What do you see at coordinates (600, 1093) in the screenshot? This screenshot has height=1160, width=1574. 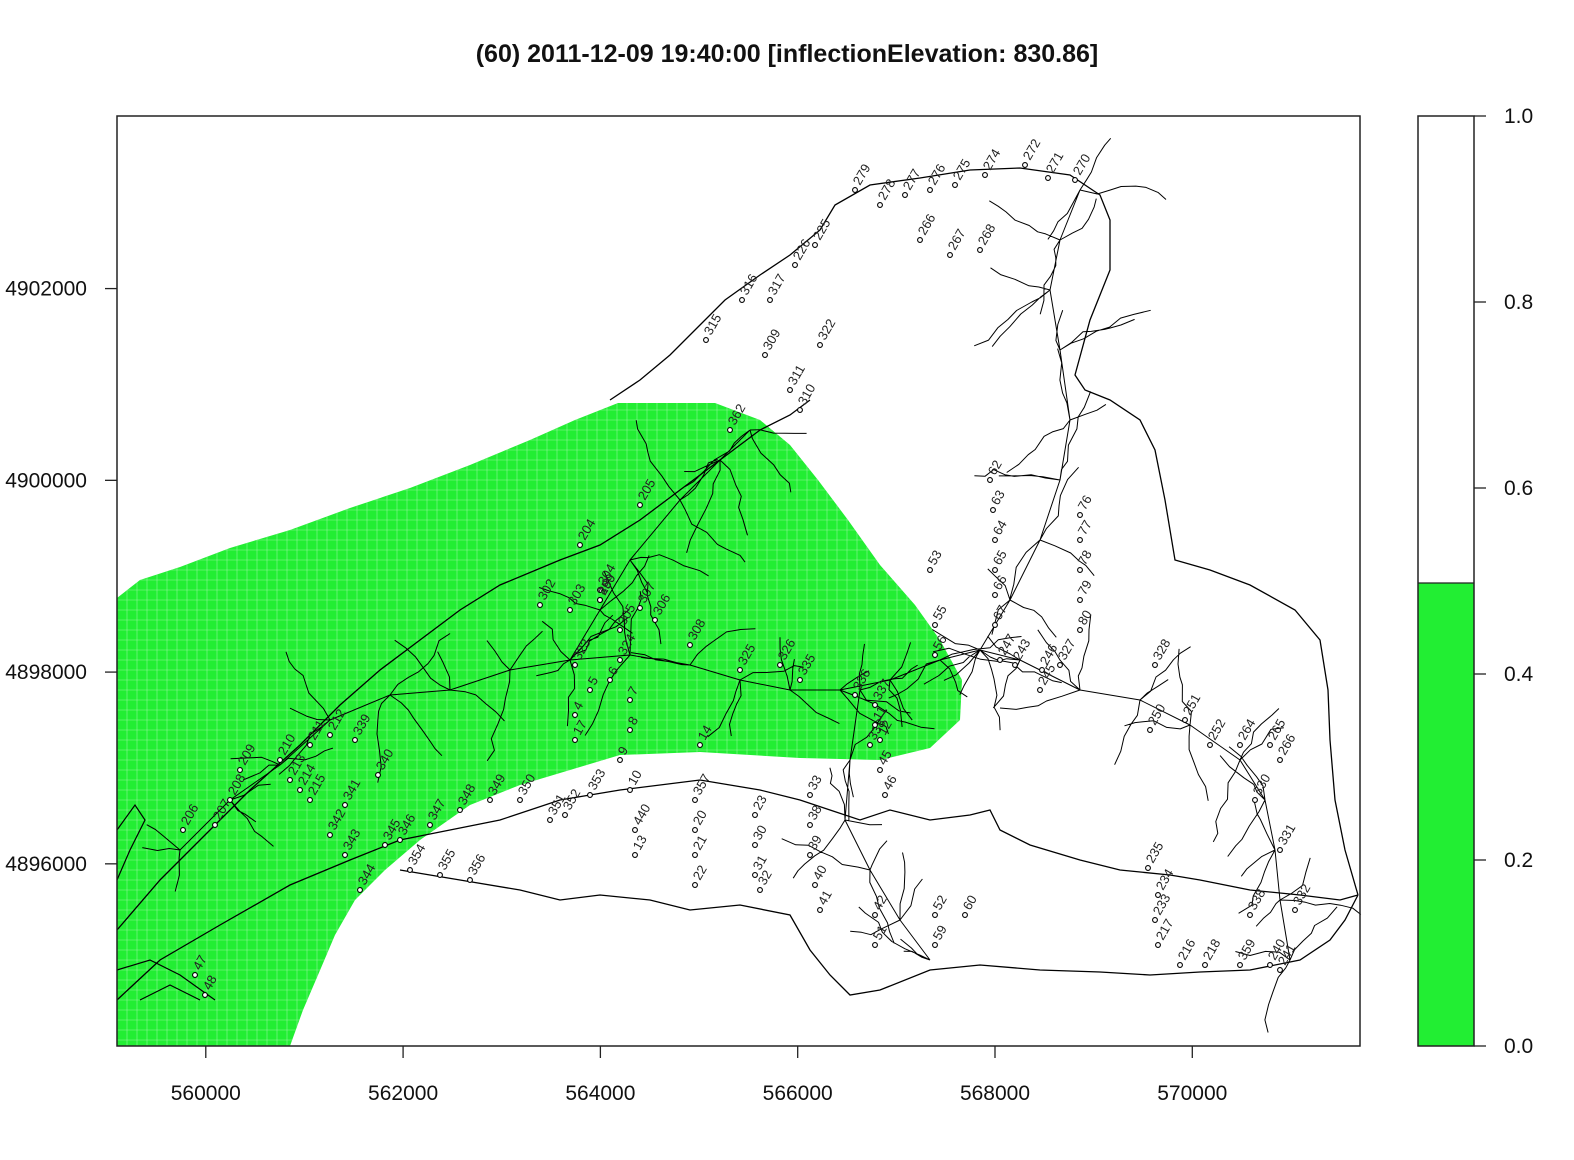 I see `x-tick-label: 564000` at bounding box center [600, 1093].